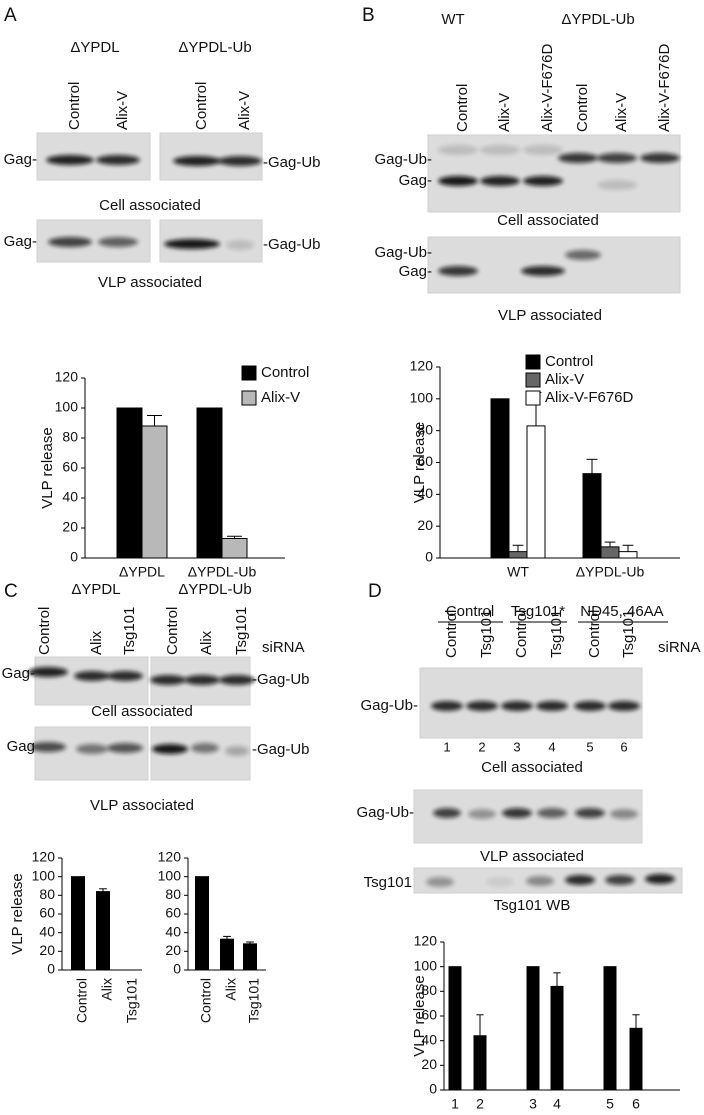 This screenshot has height=1115, width=704. What do you see at coordinates (589, 397) in the screenshot?
I see `legend-label: Alix-V-F676D` at bounding box center [589, 397].